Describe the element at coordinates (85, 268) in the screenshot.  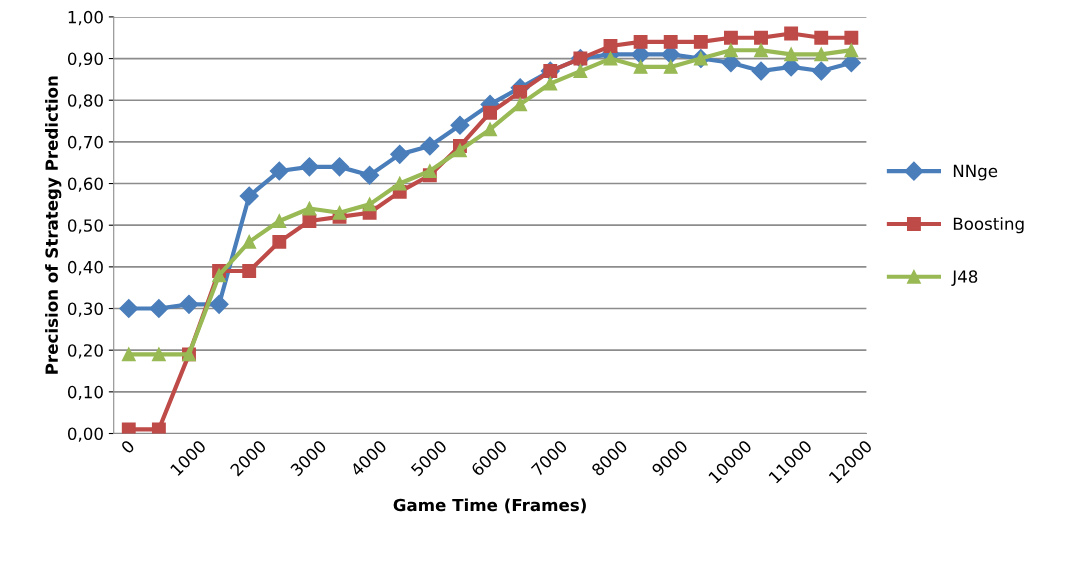
I see `y-tick-label: 0,40` at that location.